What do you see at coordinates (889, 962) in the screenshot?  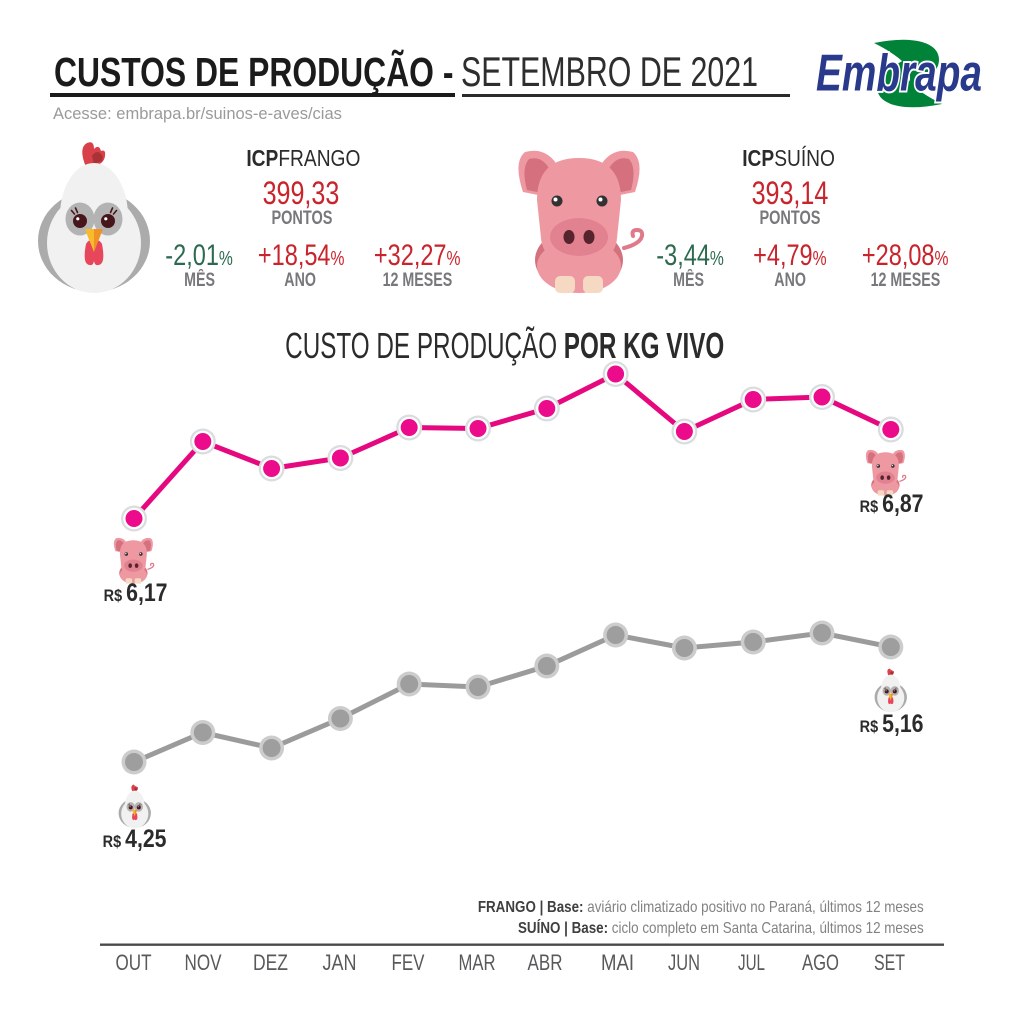 I see `svg-text: SET` at bounding box center [889, 962].